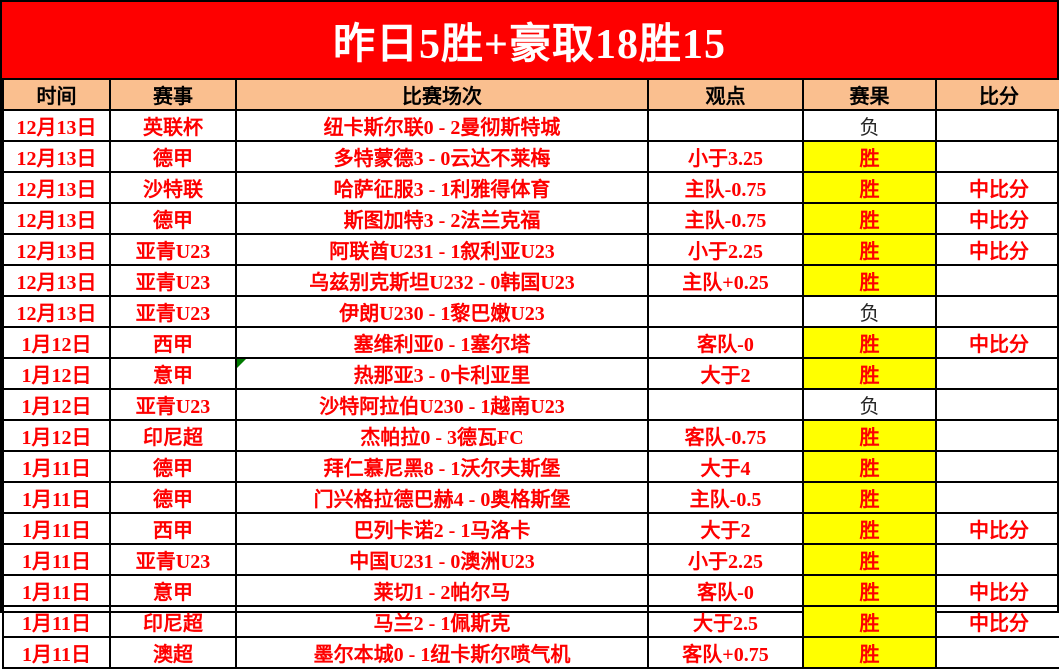 This screenshot has width=1059, height=669. I want to click on cell-match: 中国U231 - 0澳洲U23, so click(442, 559).